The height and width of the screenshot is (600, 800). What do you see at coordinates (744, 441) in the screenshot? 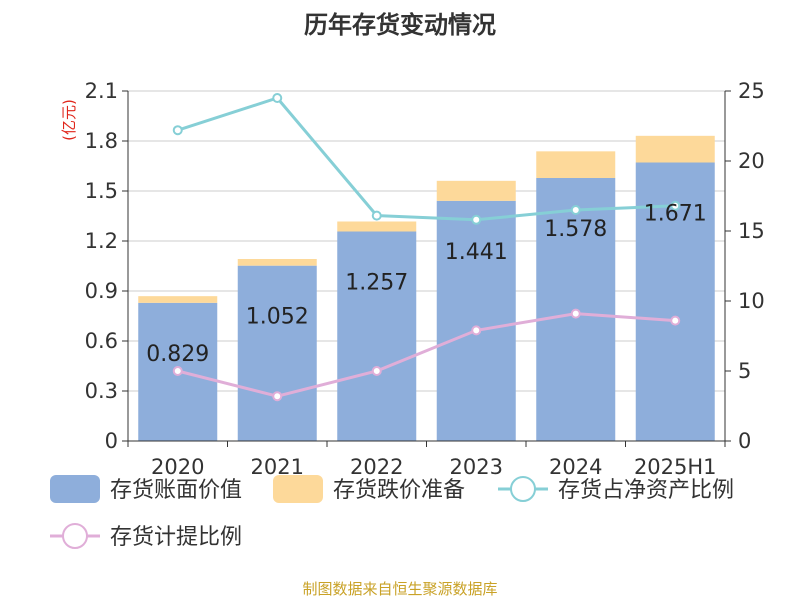
I see `right-tick-label: 0` at bounding box center [744, 441].